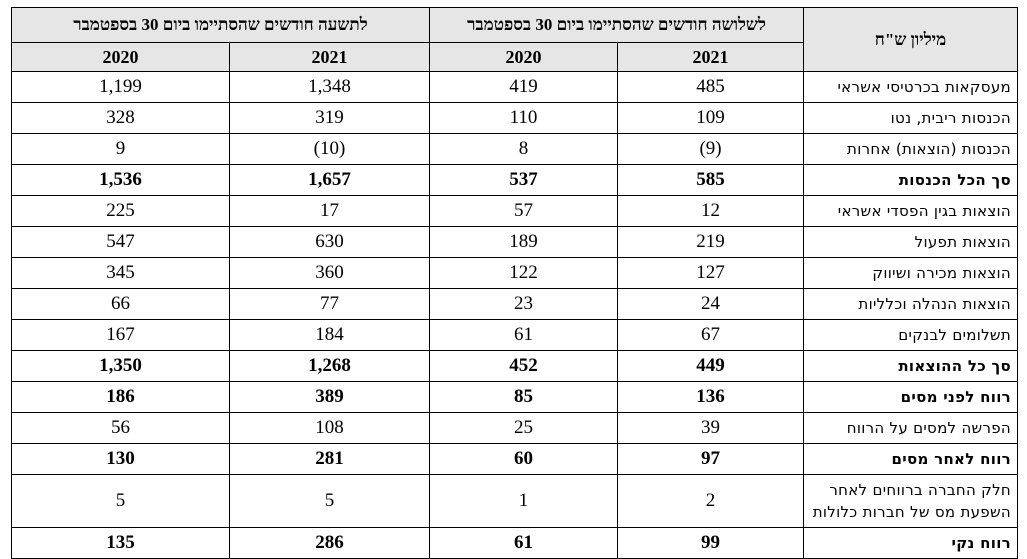 Image resolution: width=1027 pixels, height=559 pixels. I want to click on row-value: 17, so click(329, 211).